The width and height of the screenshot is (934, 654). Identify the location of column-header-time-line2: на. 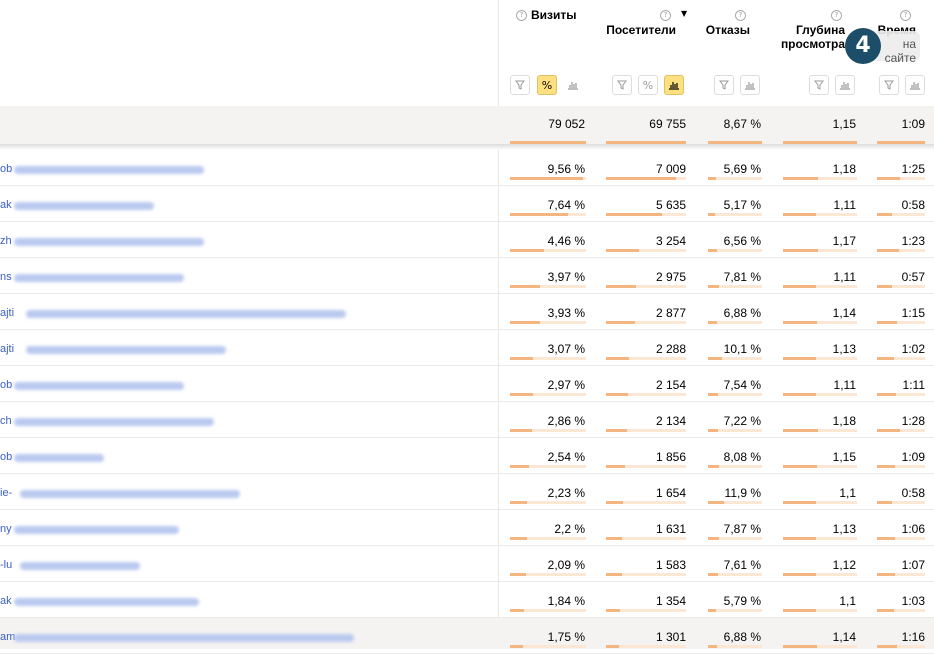
(909, 44).